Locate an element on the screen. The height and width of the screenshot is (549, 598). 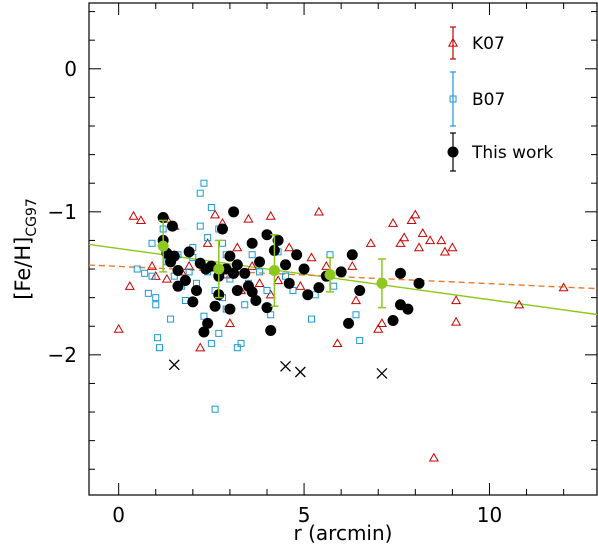
legend-item-this-work: This work is located at coordinates (500, 152).